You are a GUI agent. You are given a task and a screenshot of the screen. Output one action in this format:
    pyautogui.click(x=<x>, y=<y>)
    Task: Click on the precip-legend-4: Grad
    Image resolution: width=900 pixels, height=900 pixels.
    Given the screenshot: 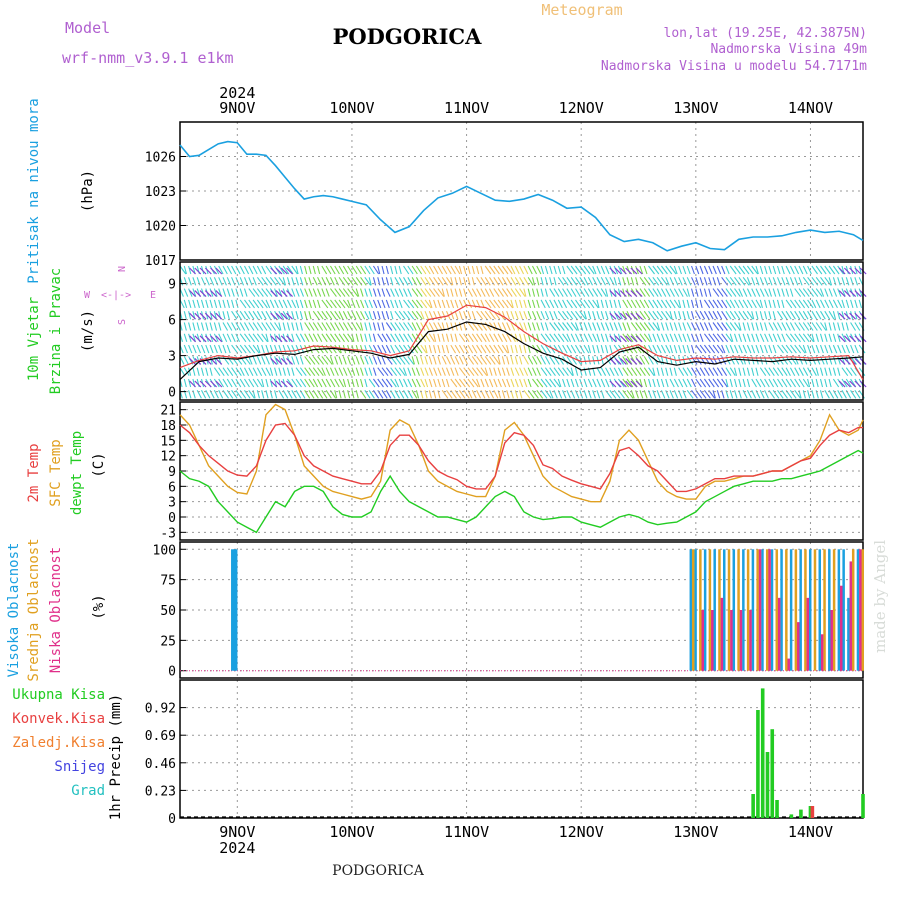 What is the action you would take?
    pyautogui.click(x=88, y=791)
    